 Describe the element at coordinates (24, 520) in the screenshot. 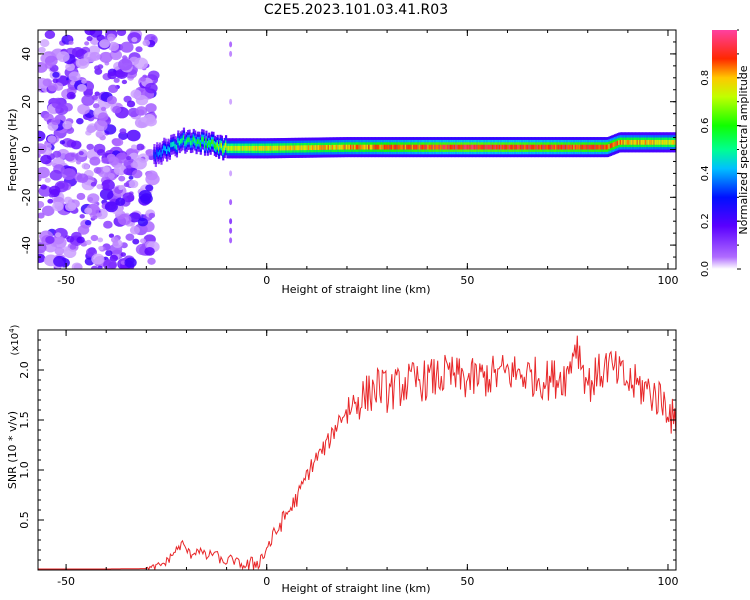

I see `snr-y-tick-label: 0.5` at that location.